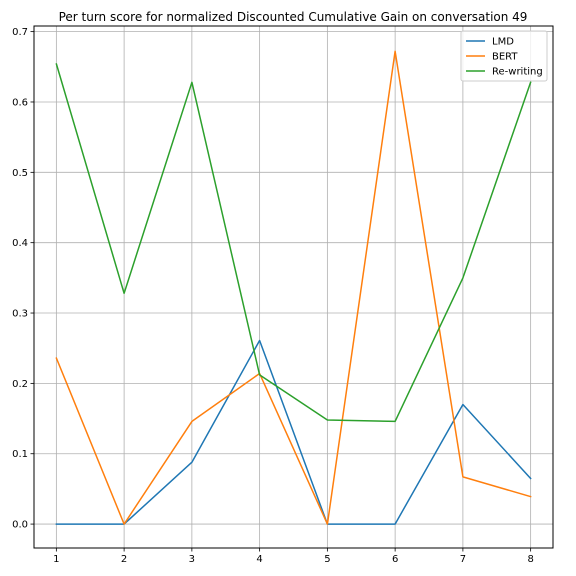 This screenshot has width=576, height=576. What do you see at coordinates (20, 384) in the screenshot?
I see `y-tick-label: 0.2` at bounding box center [20, 384].